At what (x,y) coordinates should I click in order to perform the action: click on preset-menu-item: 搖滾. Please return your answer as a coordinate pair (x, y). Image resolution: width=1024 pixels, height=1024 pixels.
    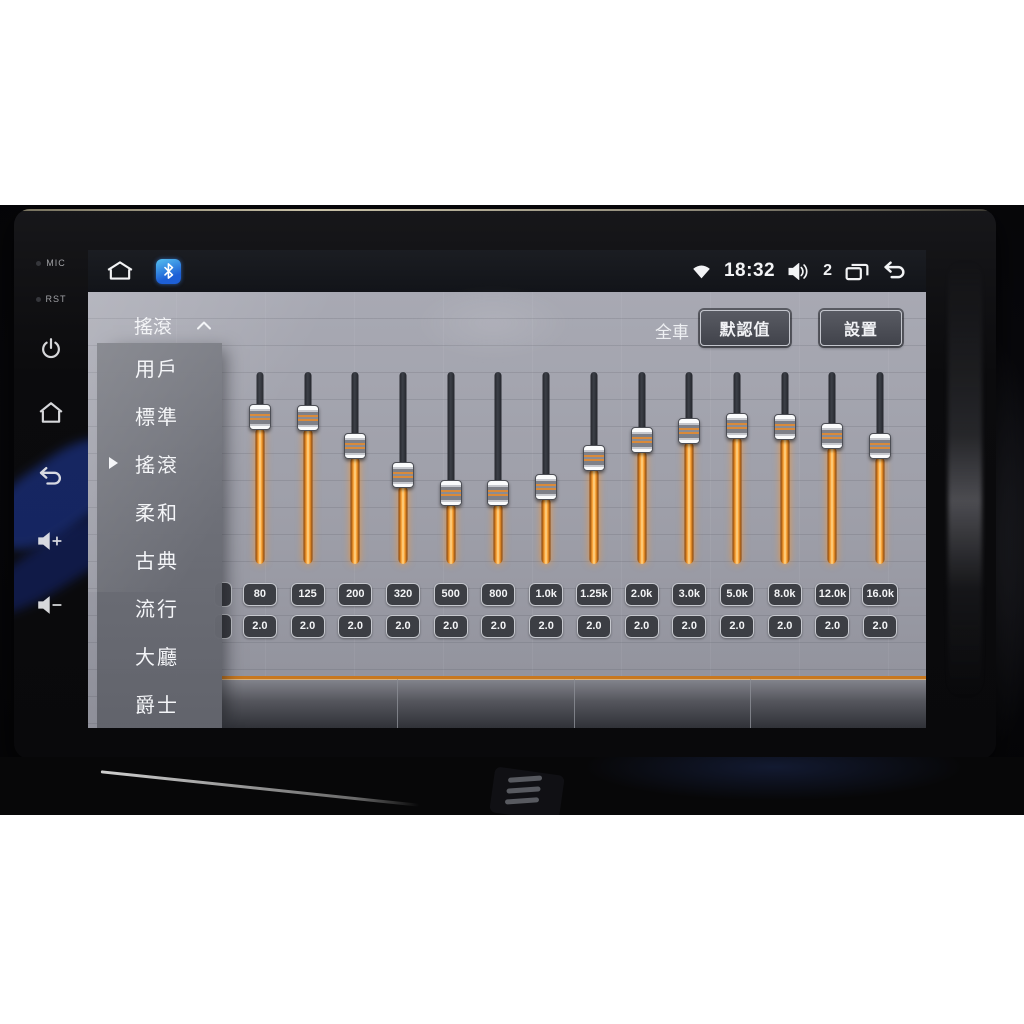
    Looking at the image, I should click on (159, 463).